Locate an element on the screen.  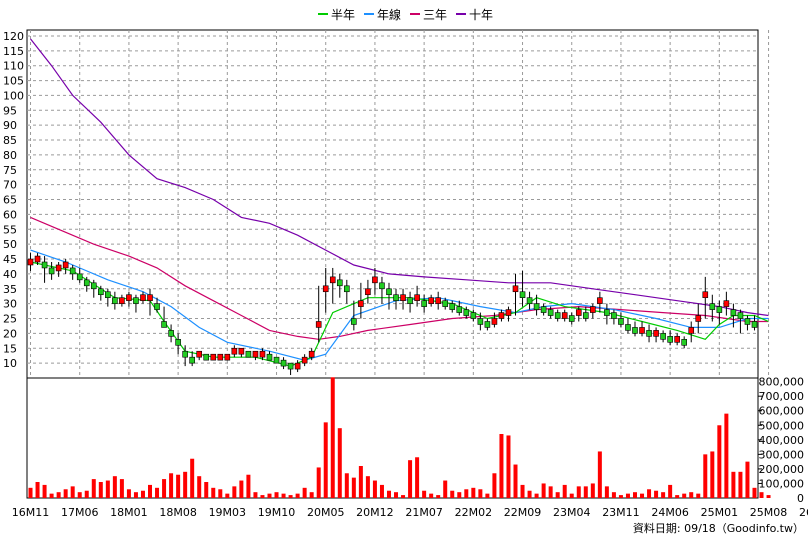
volume-y-tick: 500,000 is located at coordinates (782, 425).